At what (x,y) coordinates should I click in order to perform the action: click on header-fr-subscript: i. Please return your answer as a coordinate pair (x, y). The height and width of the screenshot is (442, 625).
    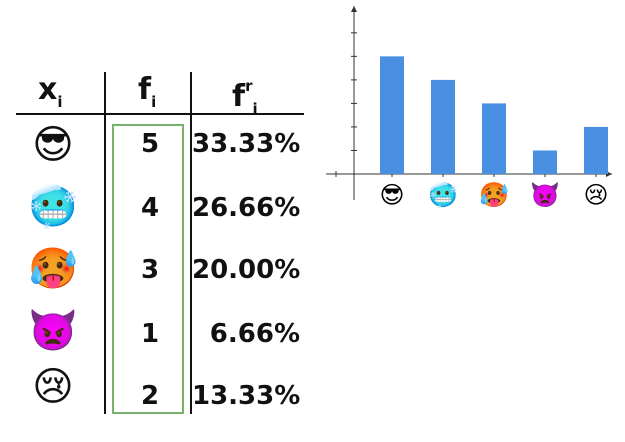
    Looking at the image, I should click on (255, 109).